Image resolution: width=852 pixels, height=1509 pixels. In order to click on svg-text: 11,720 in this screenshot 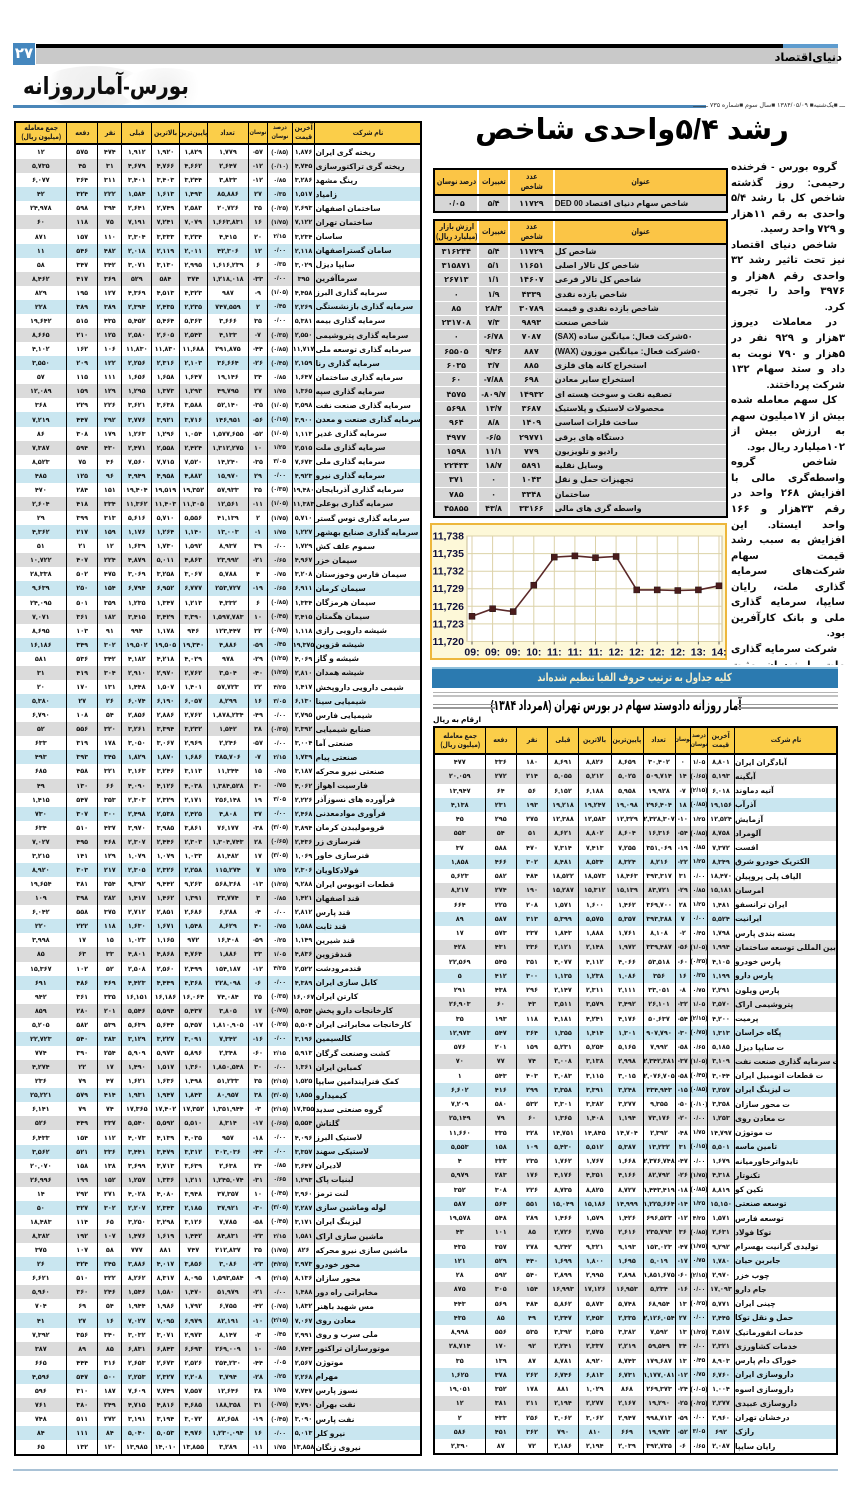, I will do `click(448, 642)`.